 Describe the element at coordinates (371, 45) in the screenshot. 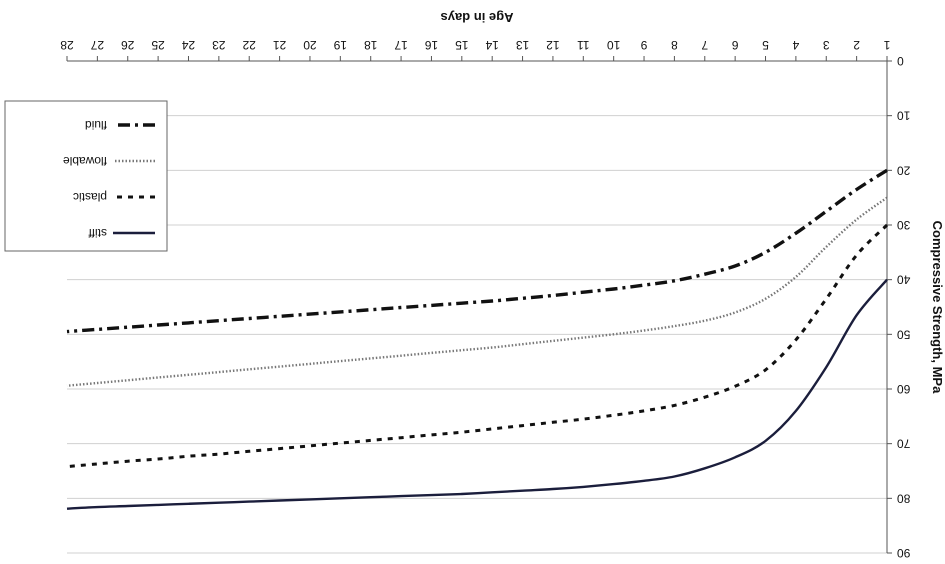

I see `x-tick-label: 18` at that location.